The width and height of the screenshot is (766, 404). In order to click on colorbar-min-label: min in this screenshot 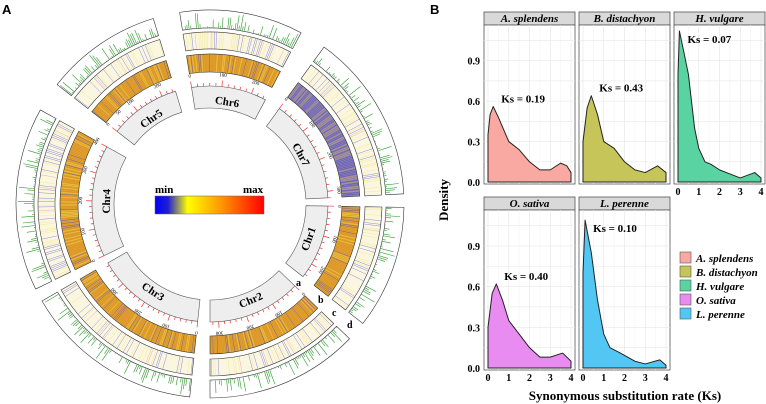, I will do `click(164, 190)`.